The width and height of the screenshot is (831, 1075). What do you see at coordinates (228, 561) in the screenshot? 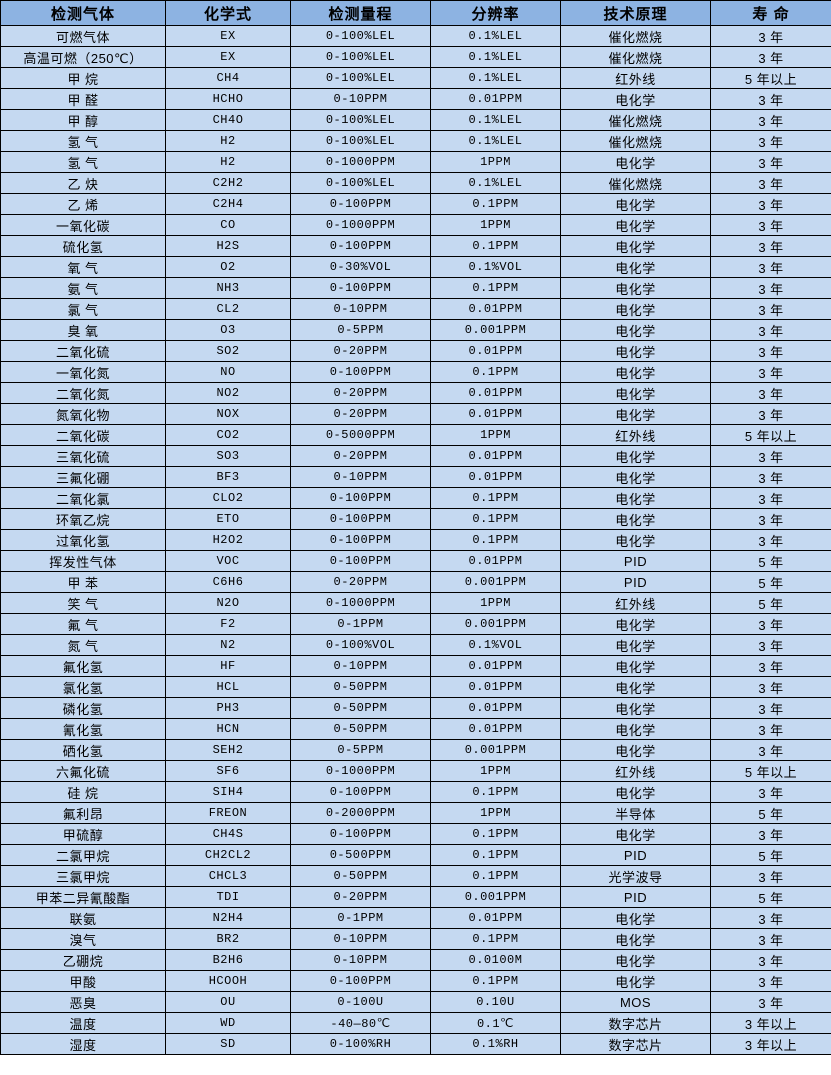
I see `cell-chemical-formula: VOC` at bounding box center [228, 561].